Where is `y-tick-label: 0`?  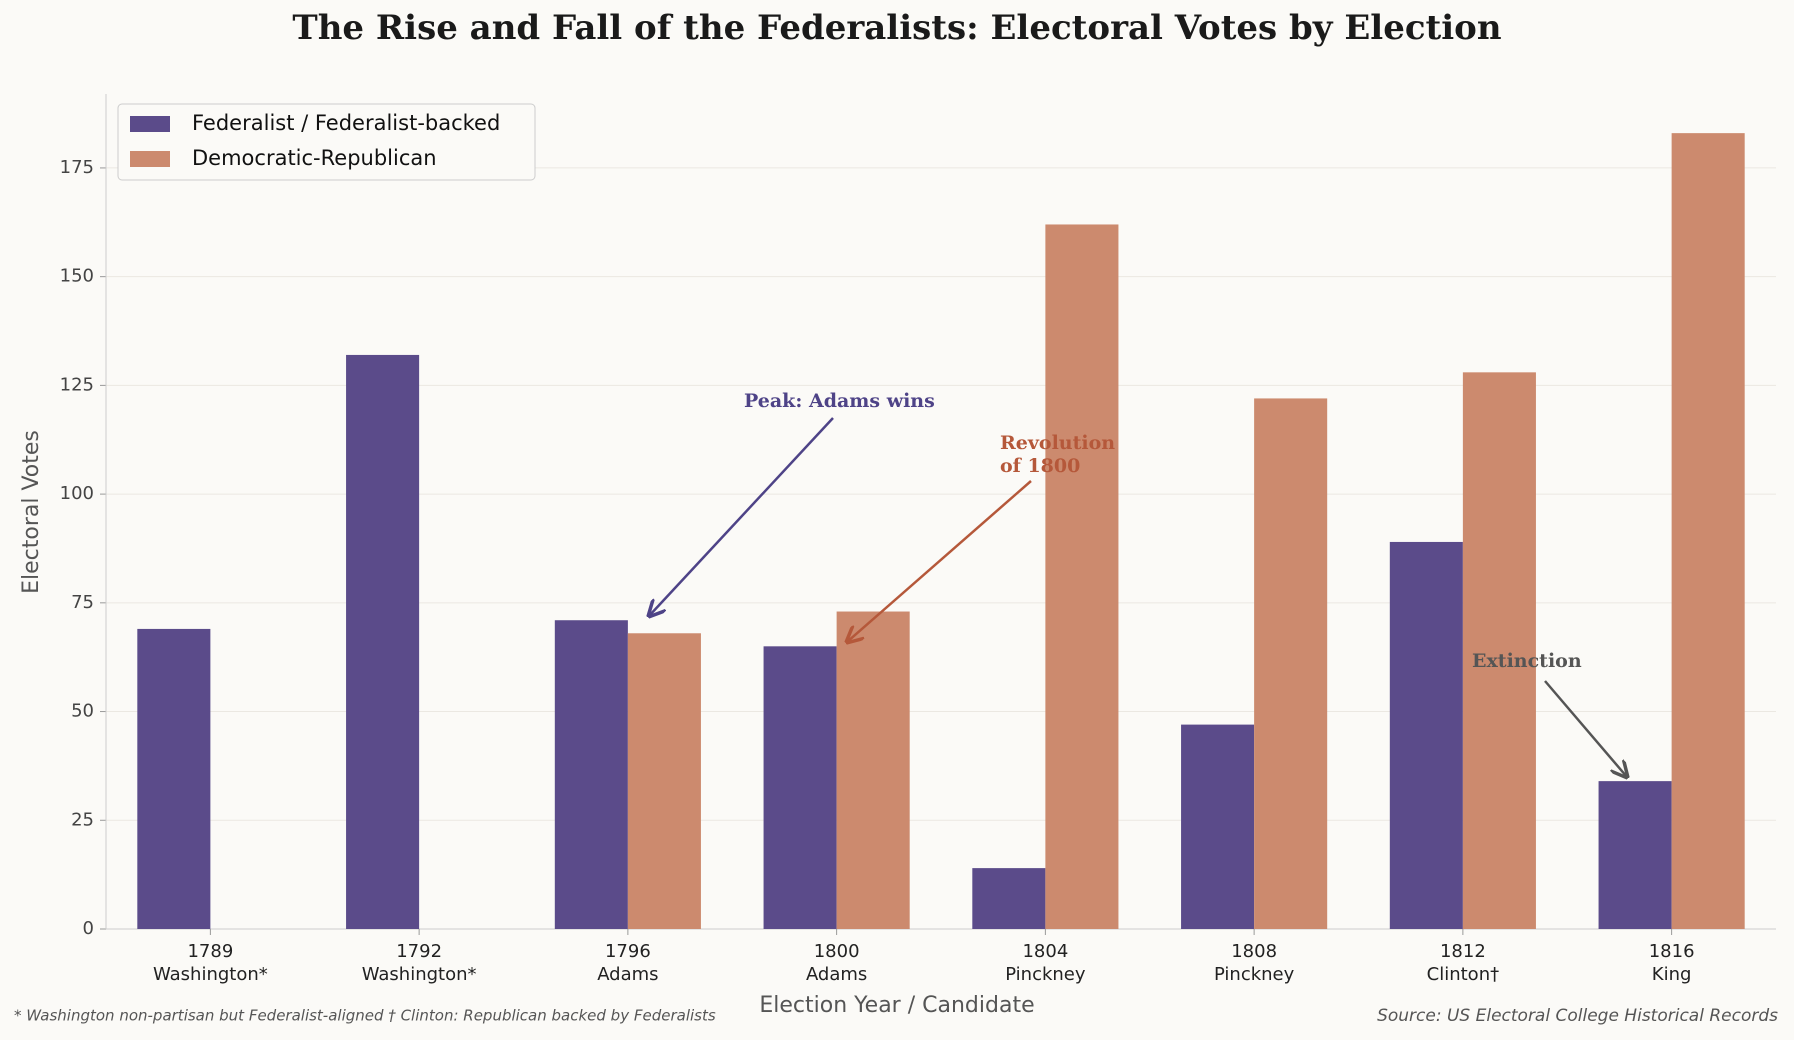
y-tick-label: 0 is located at coordinates (88, 928).